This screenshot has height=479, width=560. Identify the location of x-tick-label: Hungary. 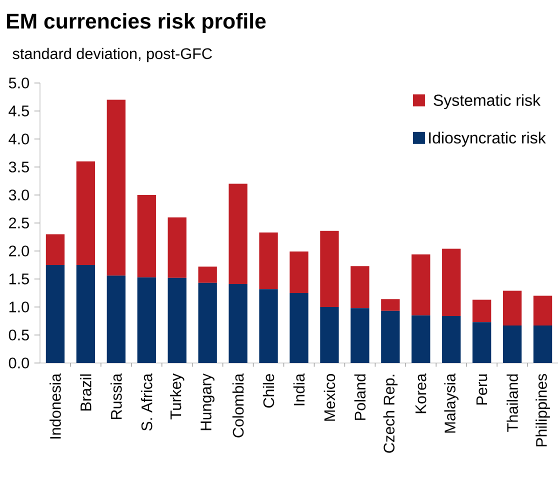
(207, 401).